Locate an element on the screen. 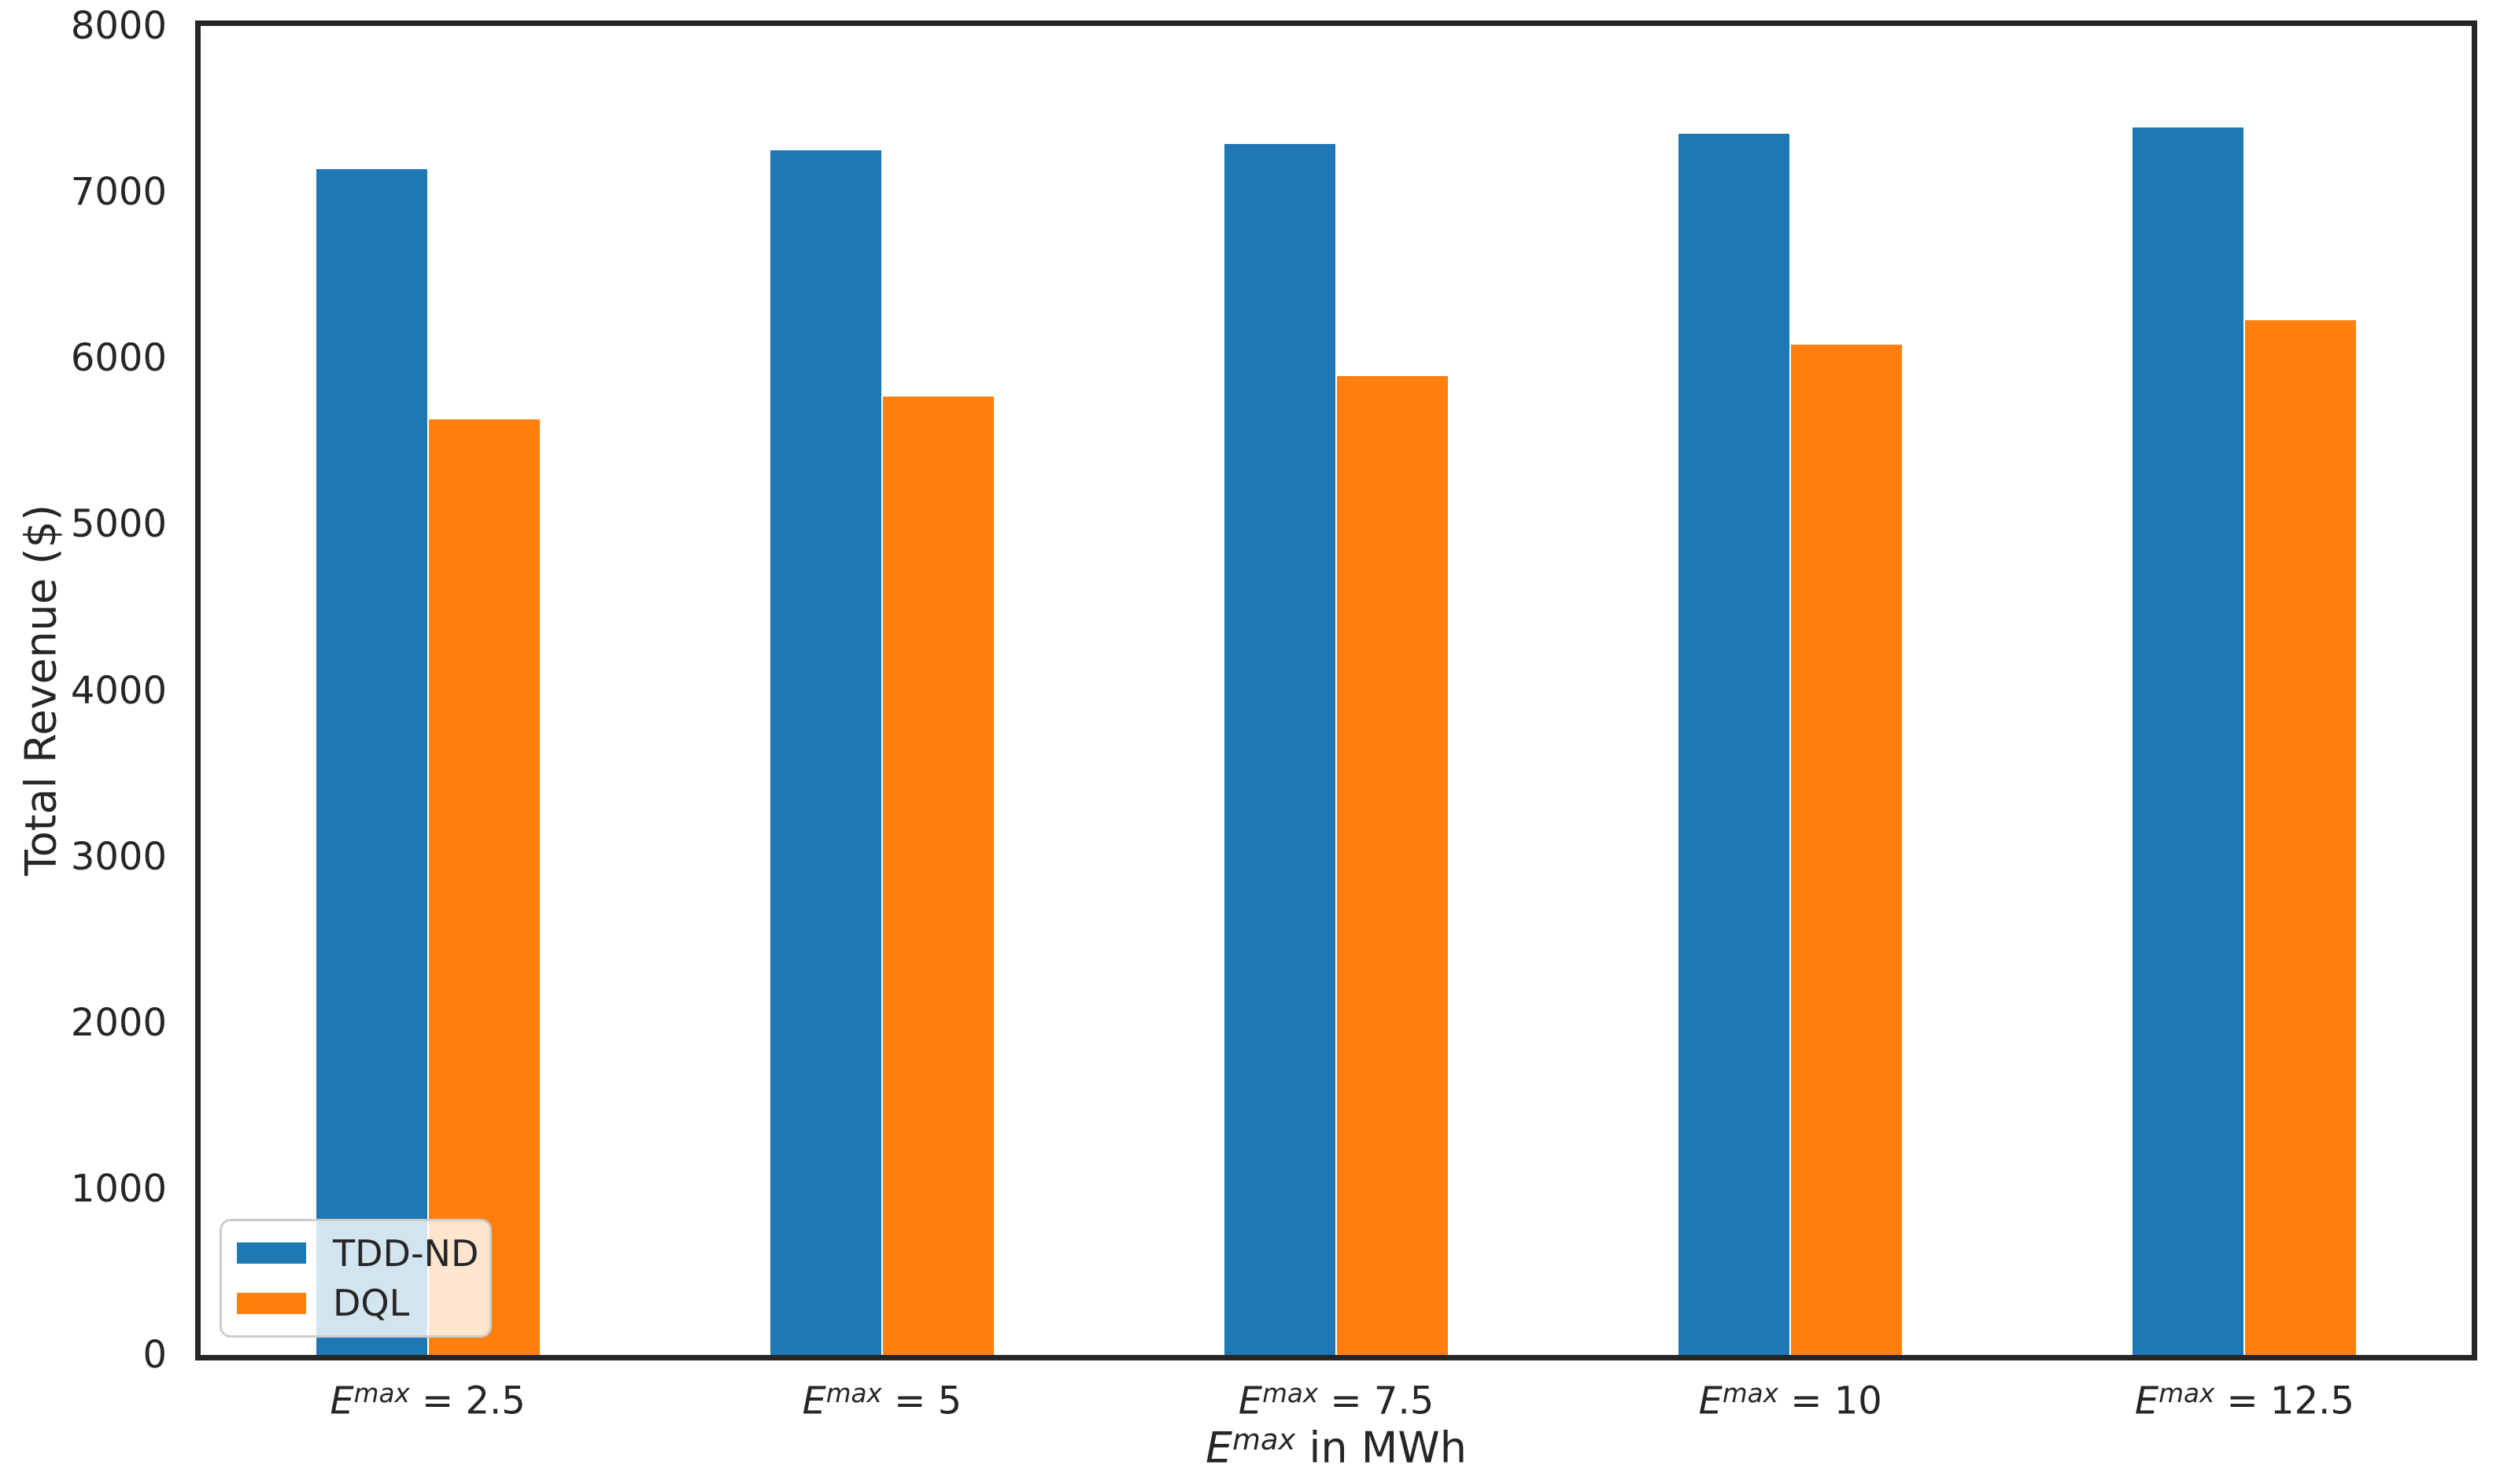 Image resolution: width=2500 pixels, height=1484 pixels. x-tick-label-12.5: Emax = 12.5 is located at coordinates (2244, 1401).